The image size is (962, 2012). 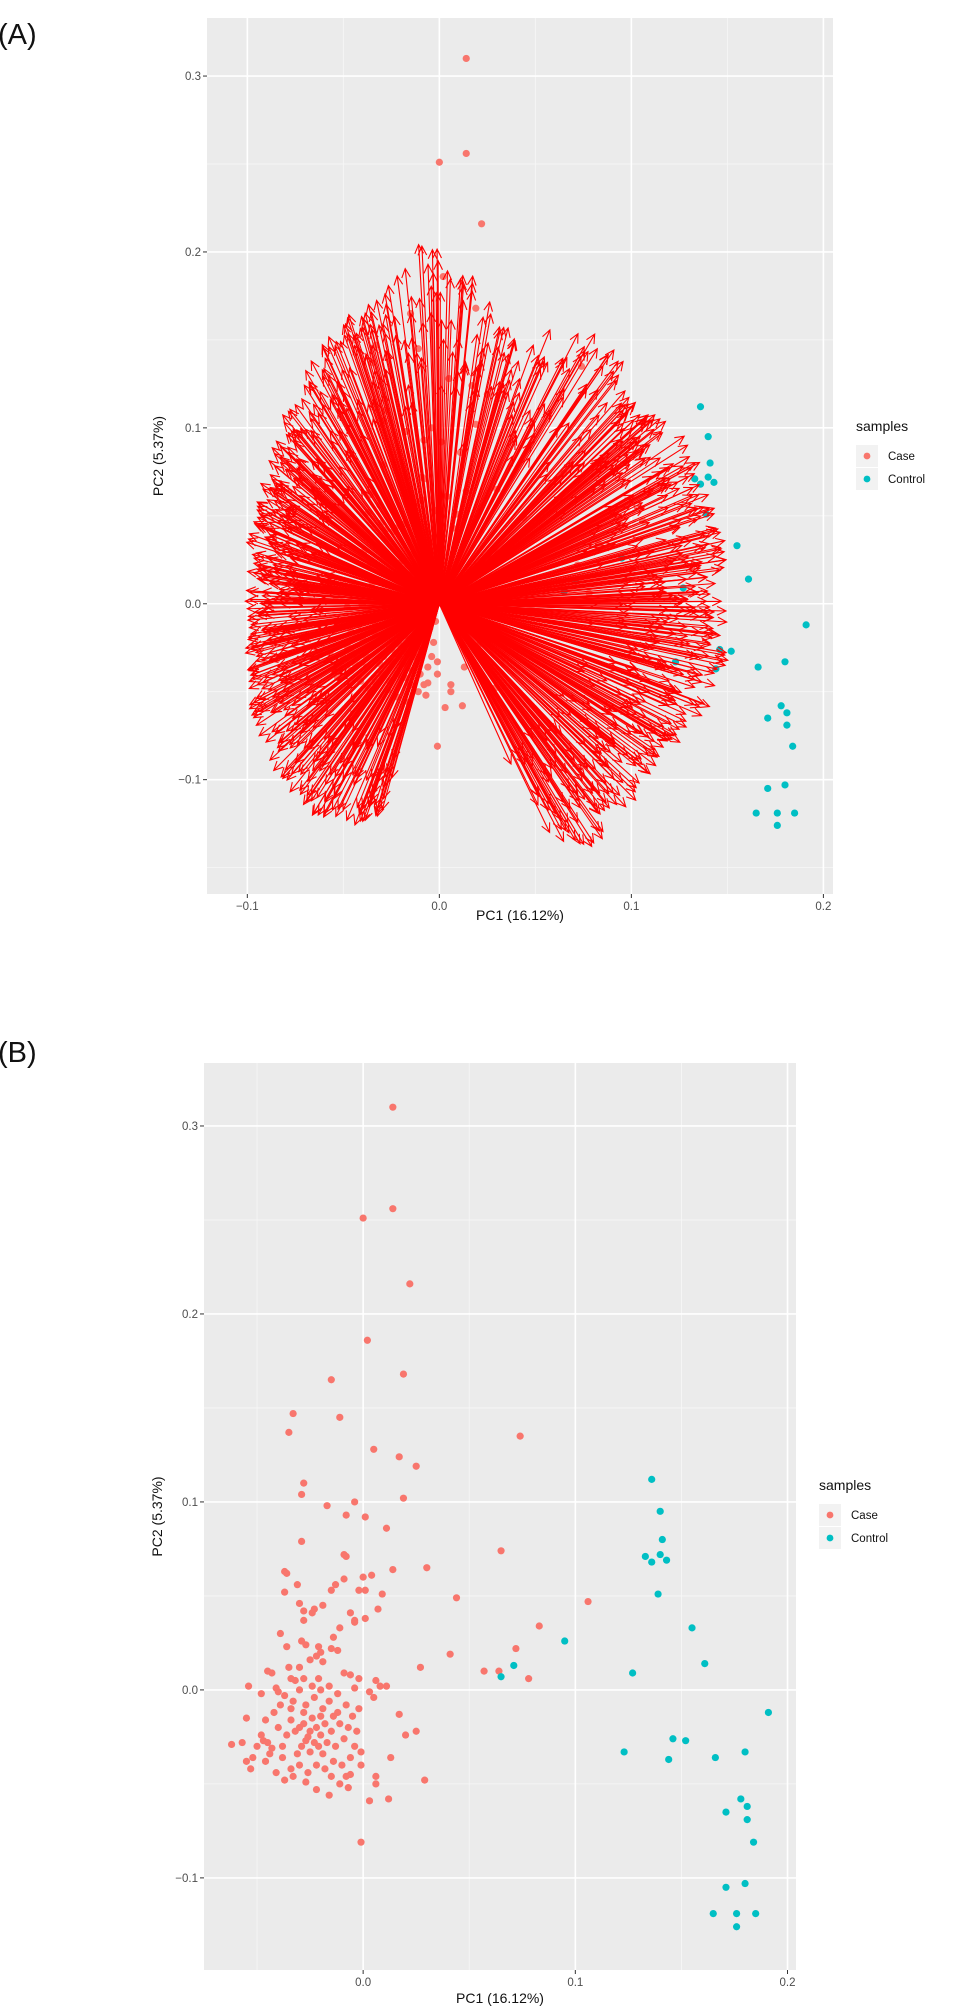 I want to click on legend-label-case: Case, so click(x=864, y=1516).